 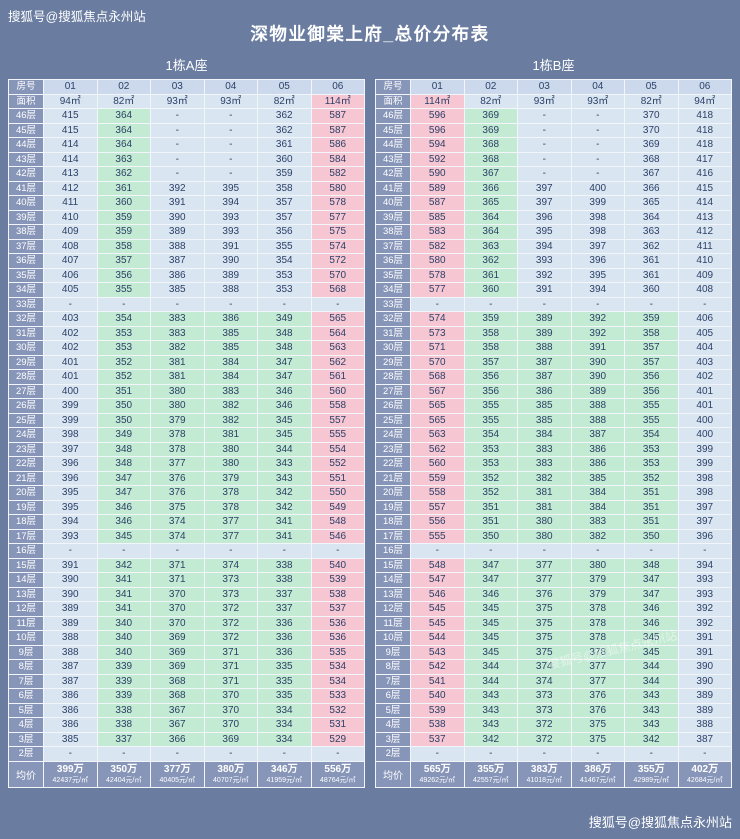 I want to click on price-cell: 380, so click(x=544, y=536).